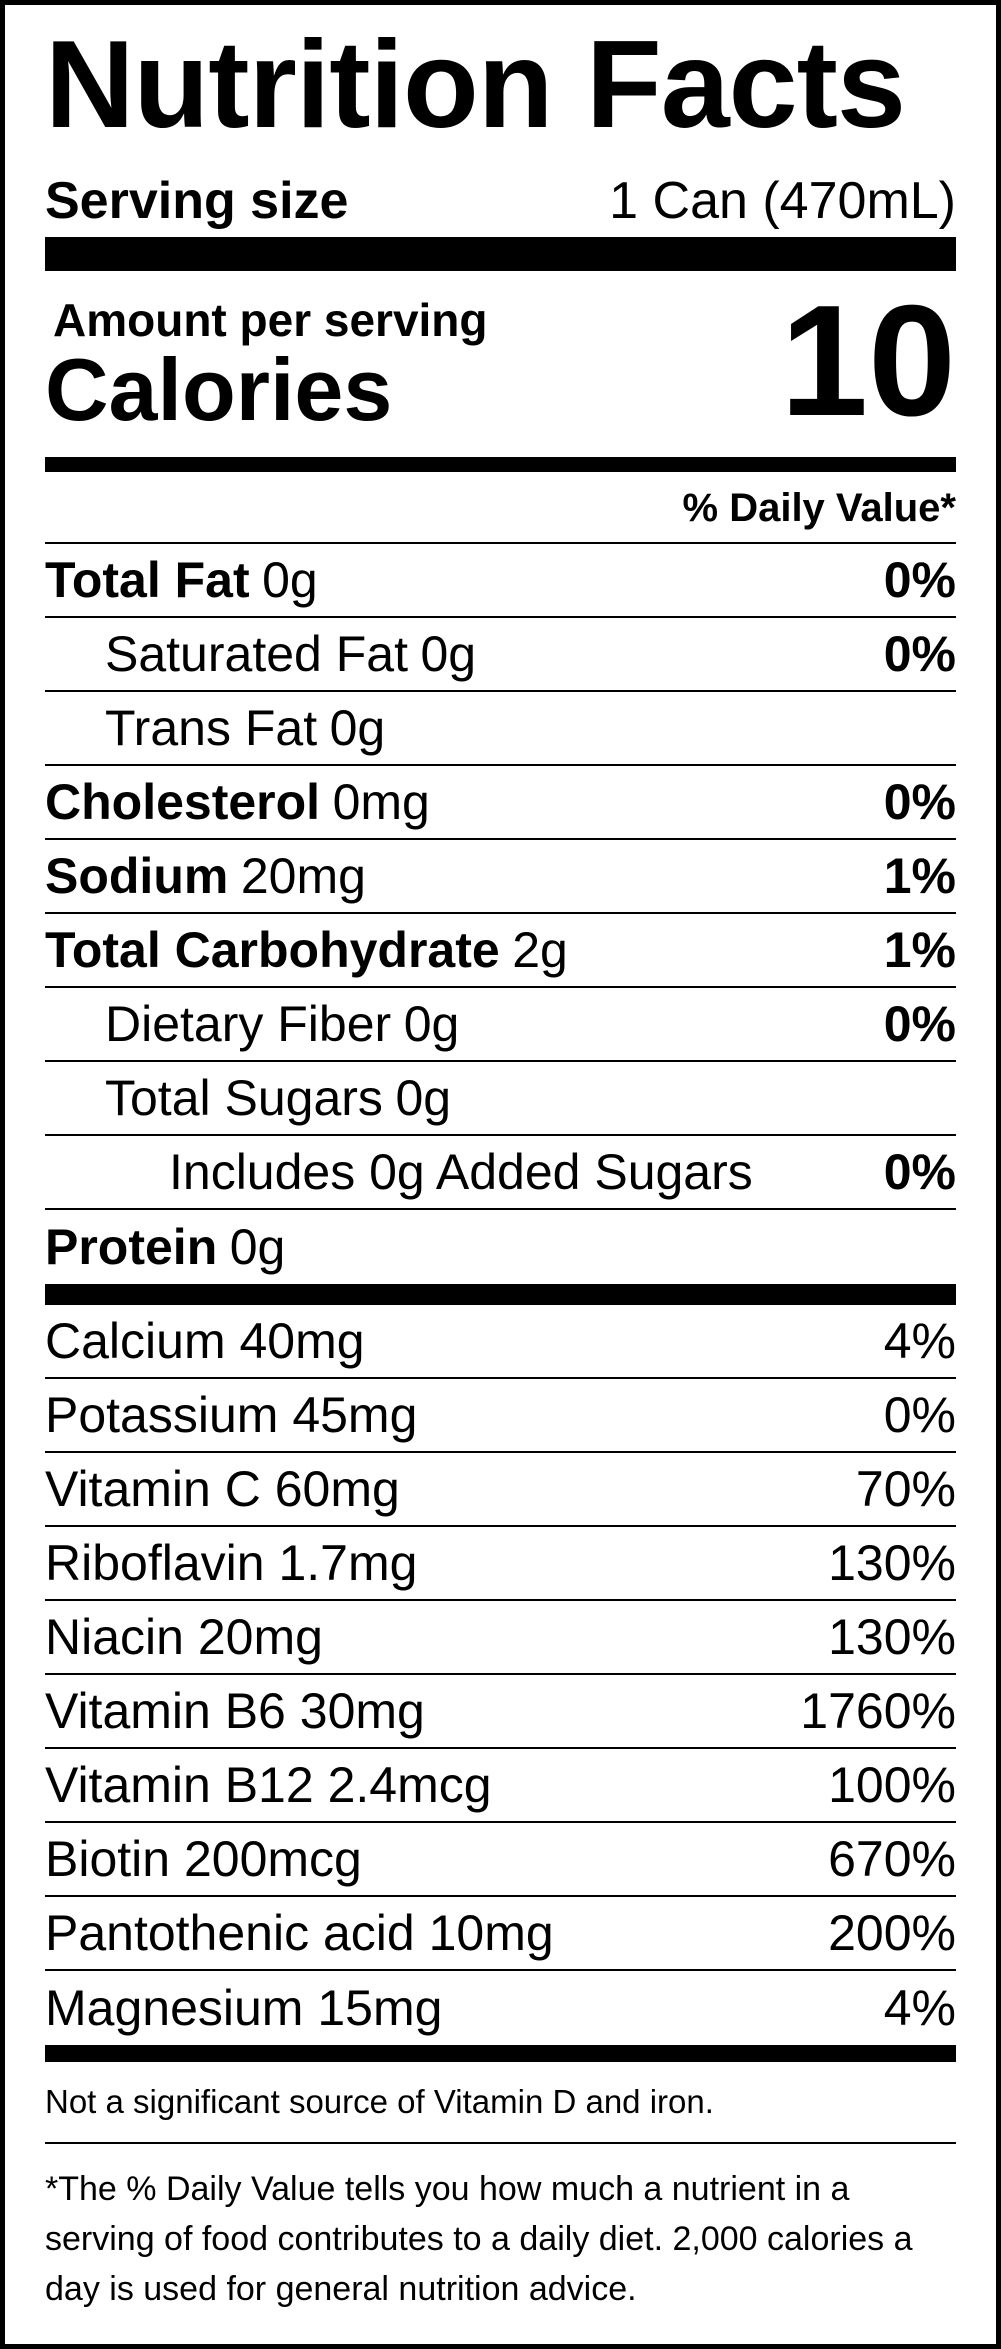 The height and width of the screenshot is (2349, 1001). What do you see at coordinates (147, 580) in the screenshot?
I see `nutrient-name: Total Fat` at bounding box center [147, 580].